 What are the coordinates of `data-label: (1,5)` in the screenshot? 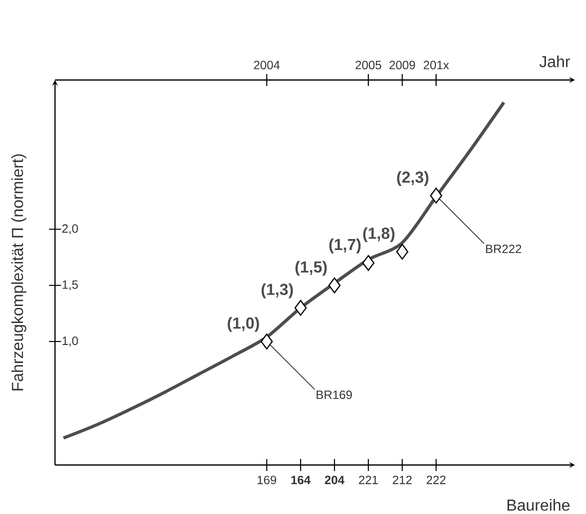 It's located at (311, 268).